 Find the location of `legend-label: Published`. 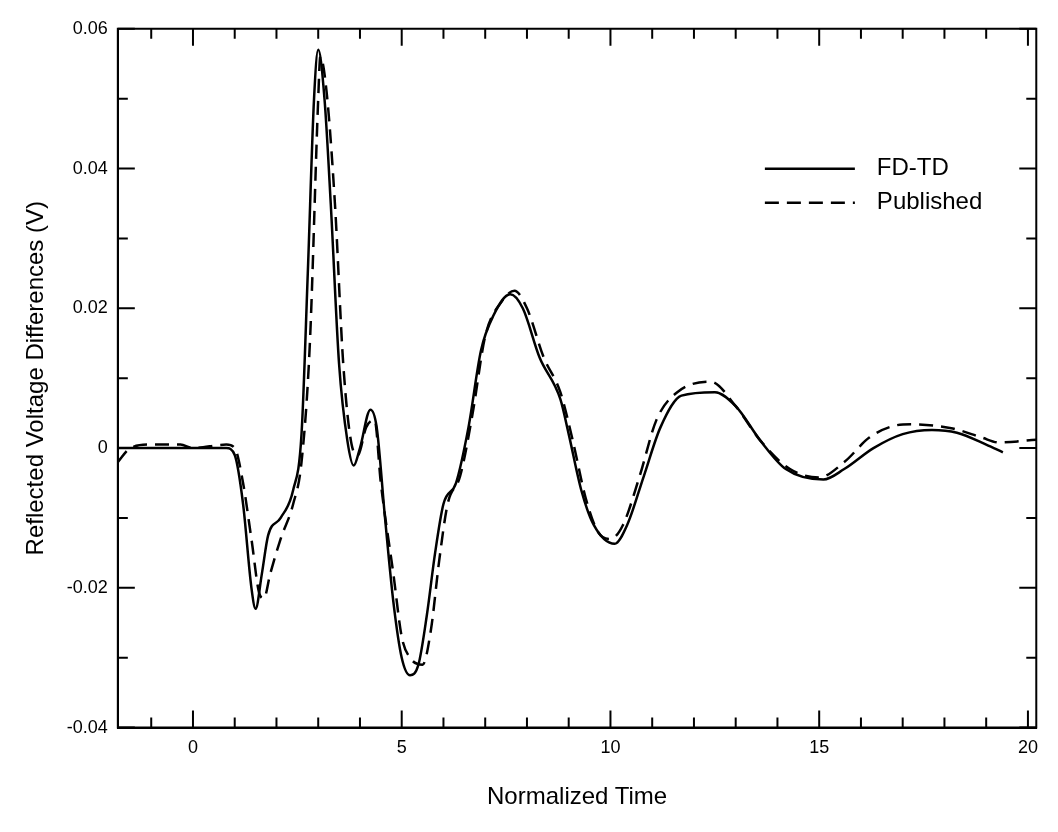

legend-label: Published is located at coordinates (929, 201).